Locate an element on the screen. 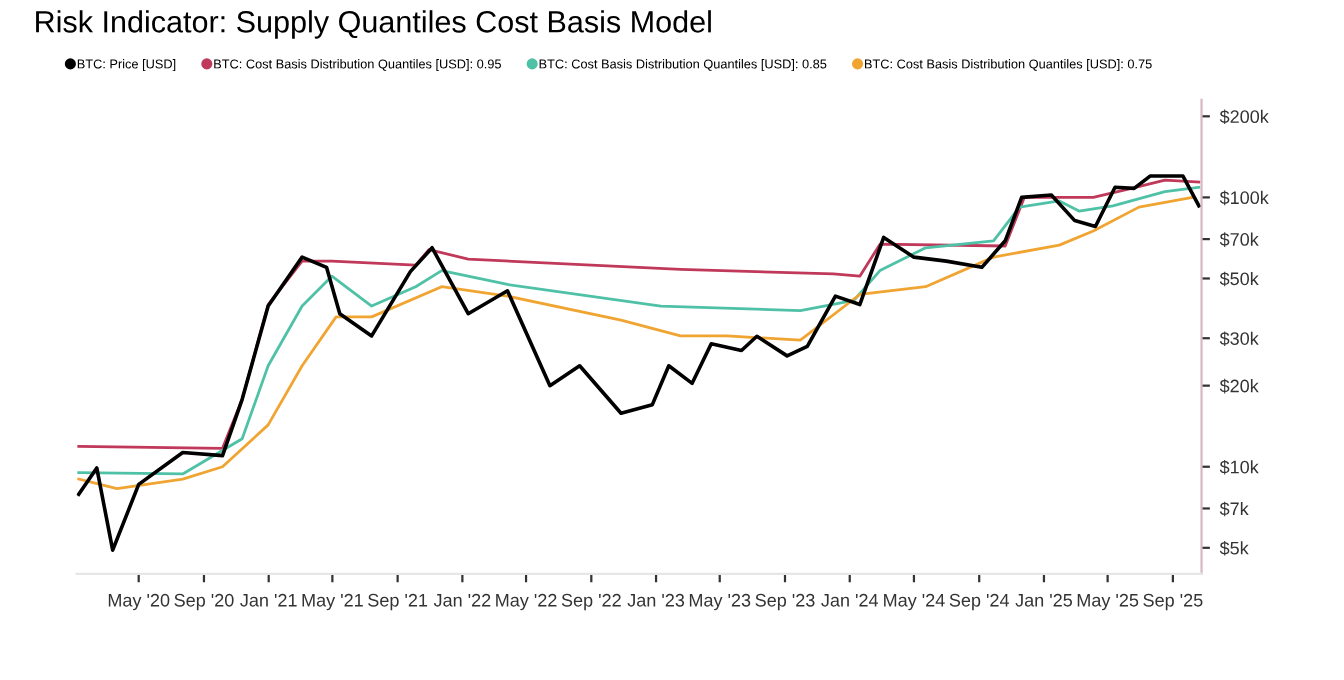 The image size is (1344, 680). x-tick-label: Jan '23 is located at coordinates (656, 600).